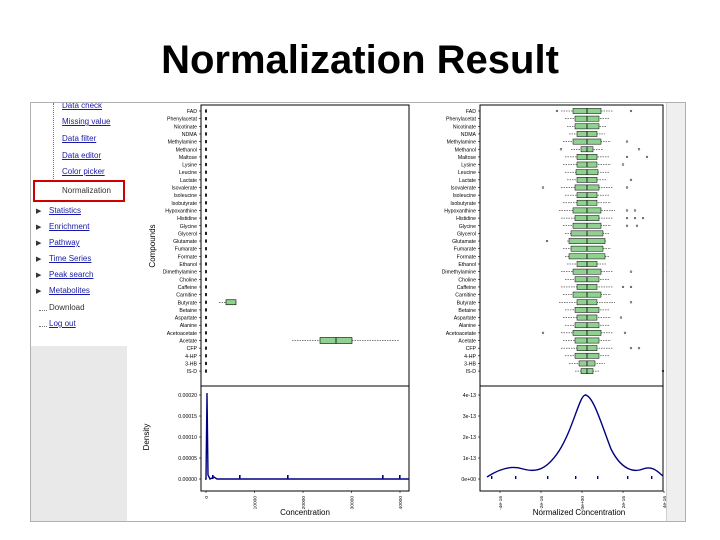  I want to click on sidebar-item-normalization: Normalization, so click(86, 190).